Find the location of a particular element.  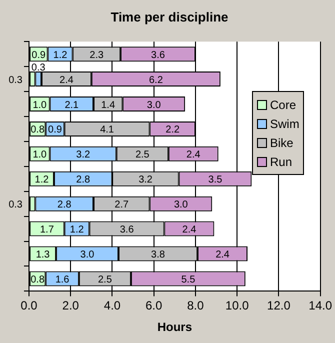

data-label: 1.6 is located at coordinates (62, 280).